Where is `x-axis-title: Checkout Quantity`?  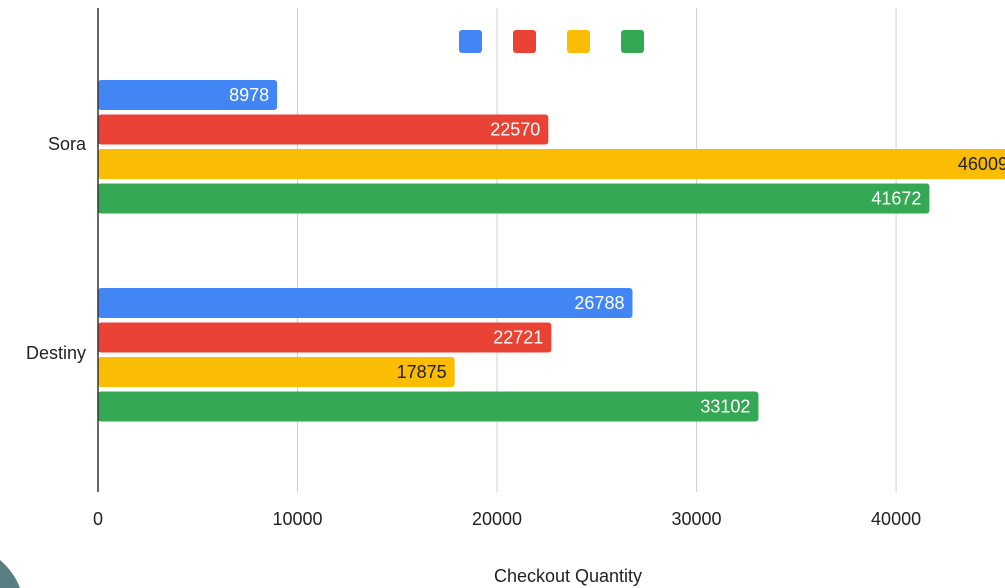 x-axis-title: Checkout Quantity is located at coordinates (568, 576).